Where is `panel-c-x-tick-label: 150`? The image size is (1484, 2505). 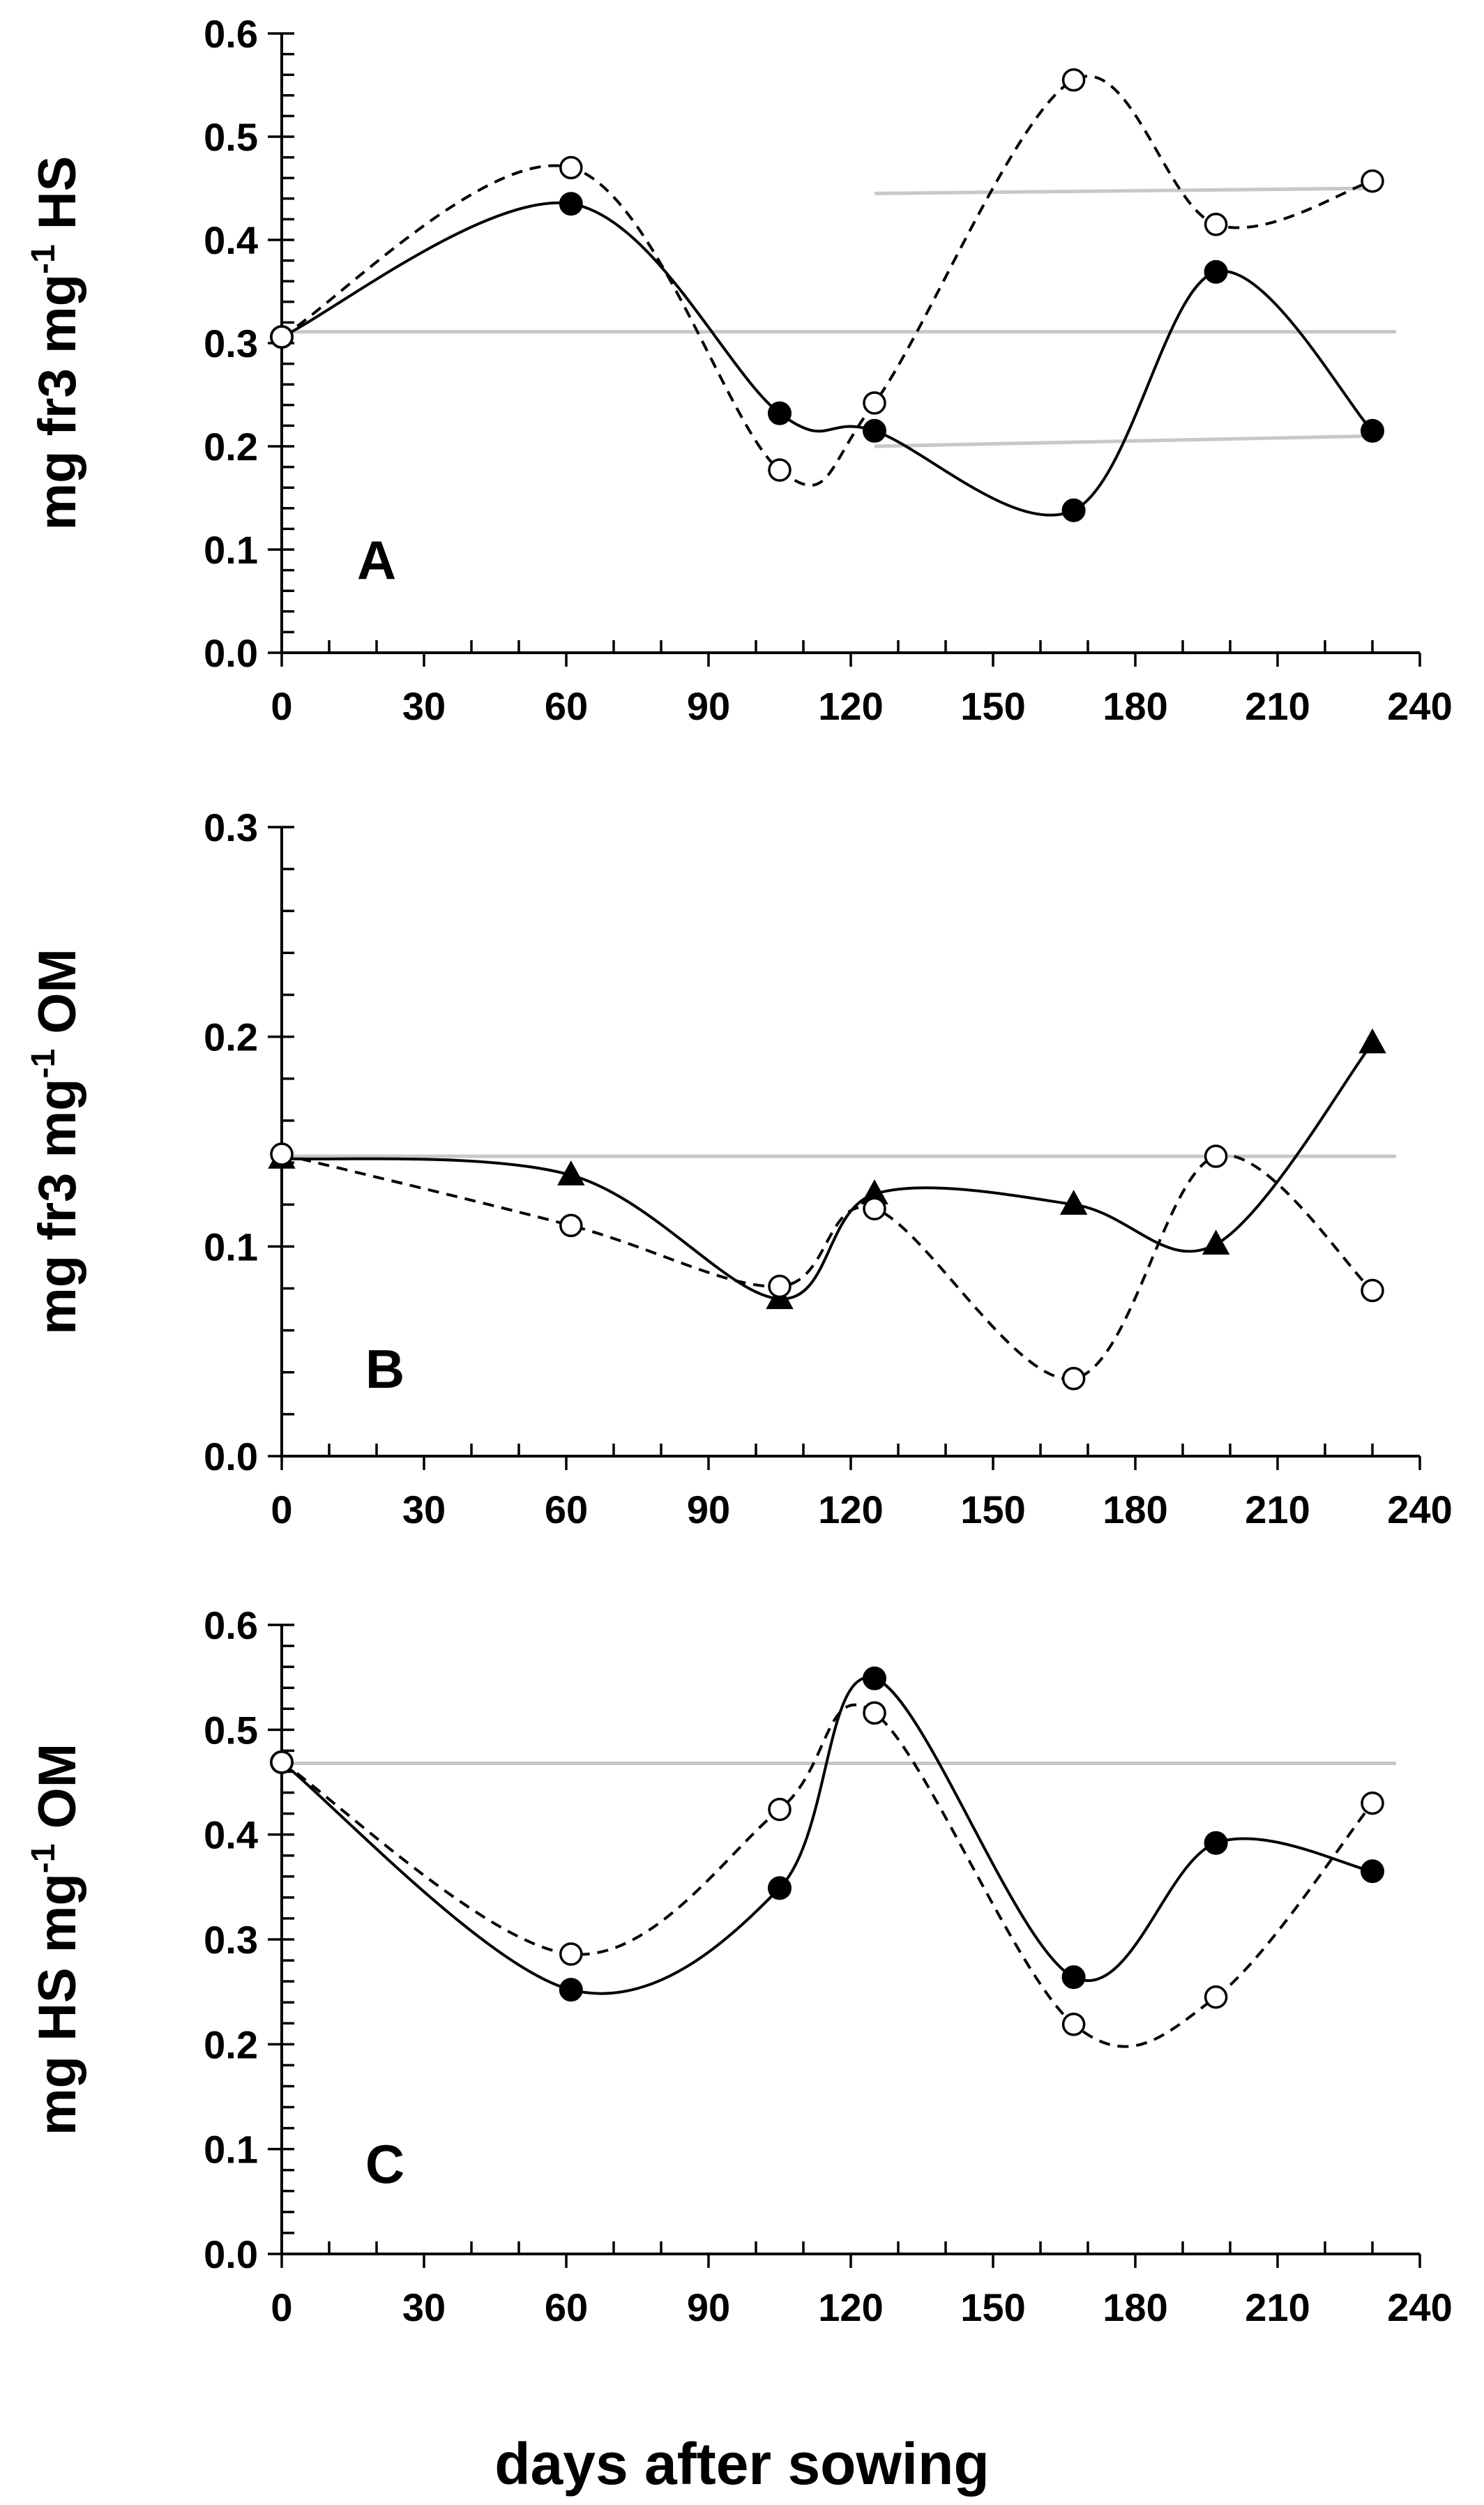 panel-c-x-tick-label: 150 is located at coordinates (992, 2307).